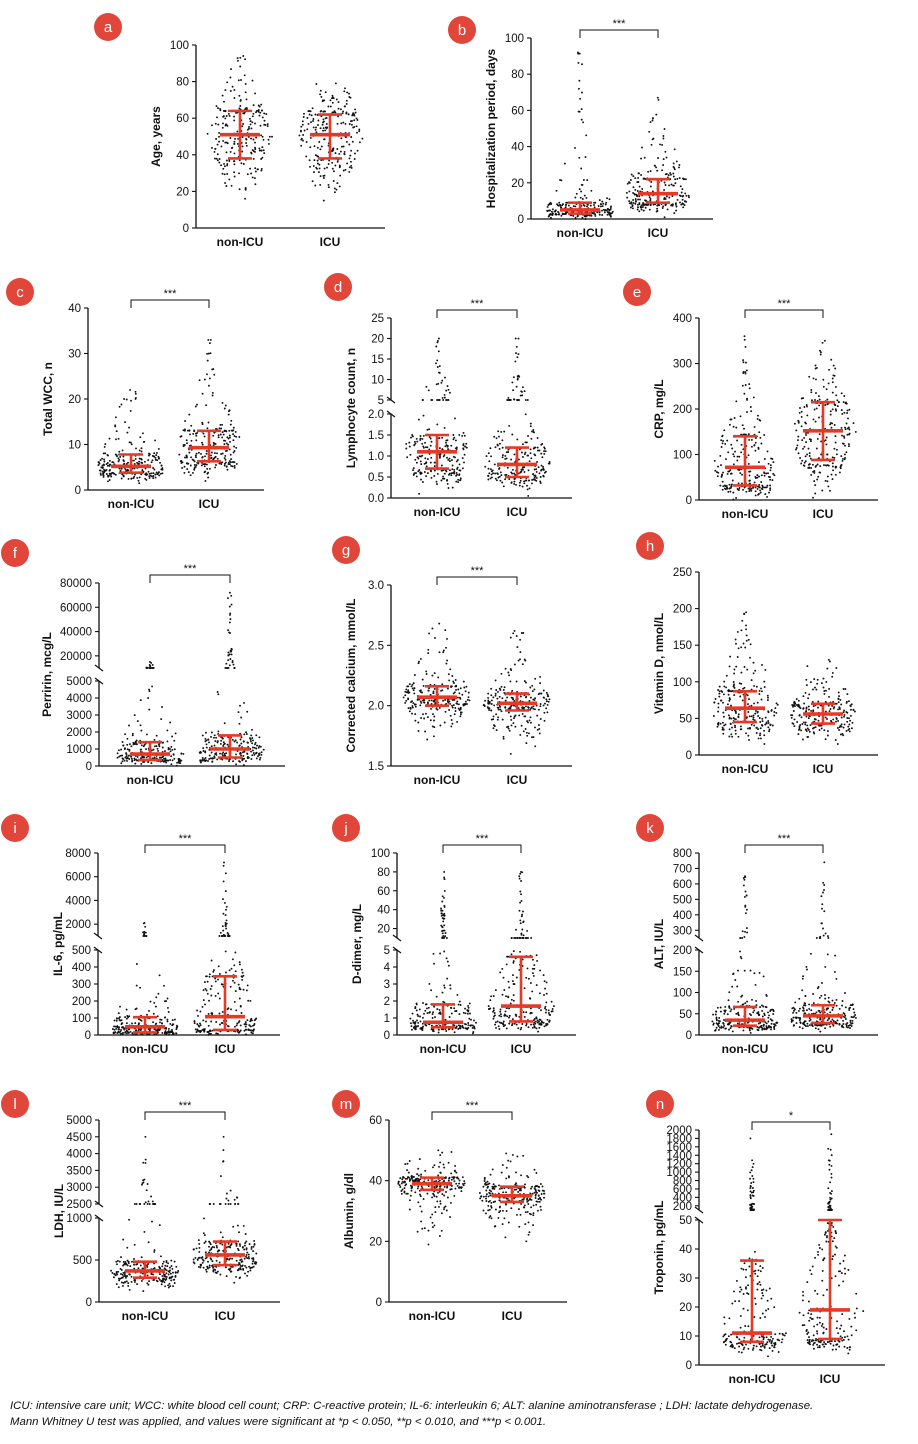 The image size is (918, 1444). I want to click on axis-break-mark, so click(397, 938).